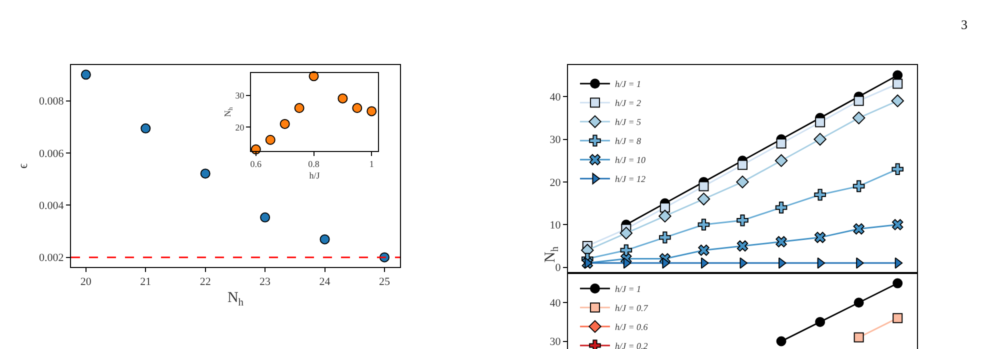  I want to click on y-tick-label: 10, so click(556, 225).